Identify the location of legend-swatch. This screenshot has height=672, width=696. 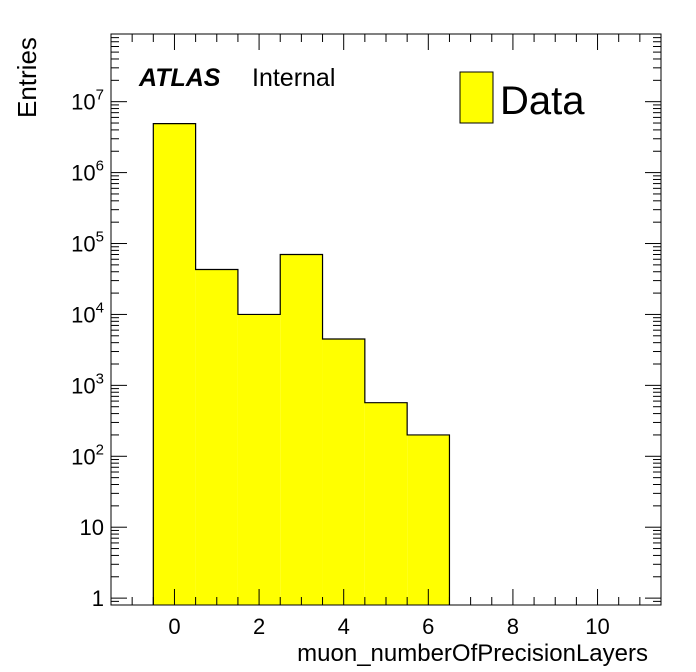
(476, 97).